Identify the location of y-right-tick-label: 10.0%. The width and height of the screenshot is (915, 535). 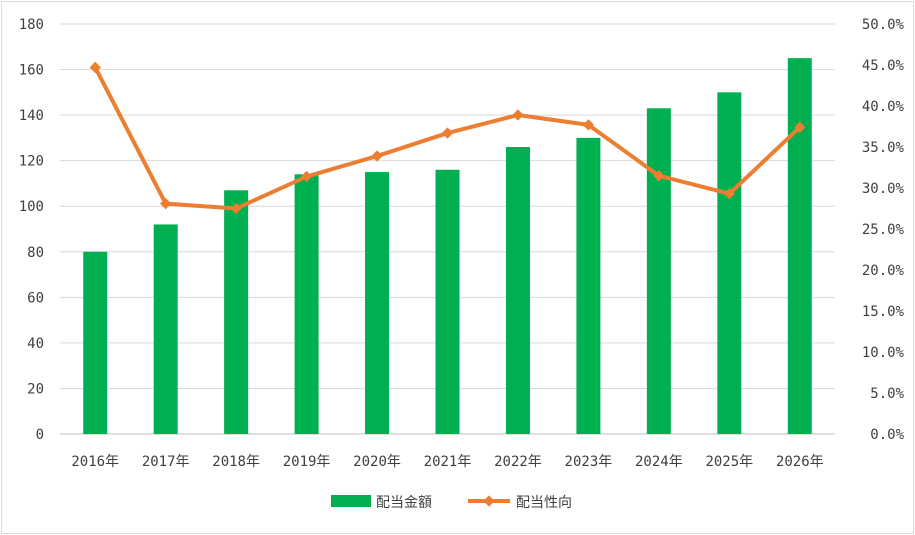
(883, 353).